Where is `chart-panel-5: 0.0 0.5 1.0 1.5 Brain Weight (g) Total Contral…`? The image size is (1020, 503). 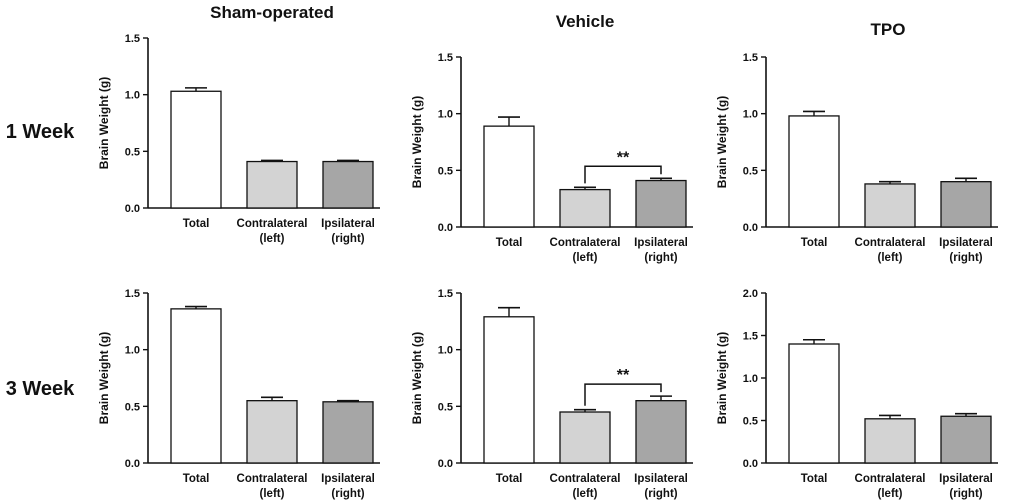 chart-panel-5: 0.0 0.5 1.0 1.5 Brain Weight (g) Total Contral… is located at coordinates (551, 394).